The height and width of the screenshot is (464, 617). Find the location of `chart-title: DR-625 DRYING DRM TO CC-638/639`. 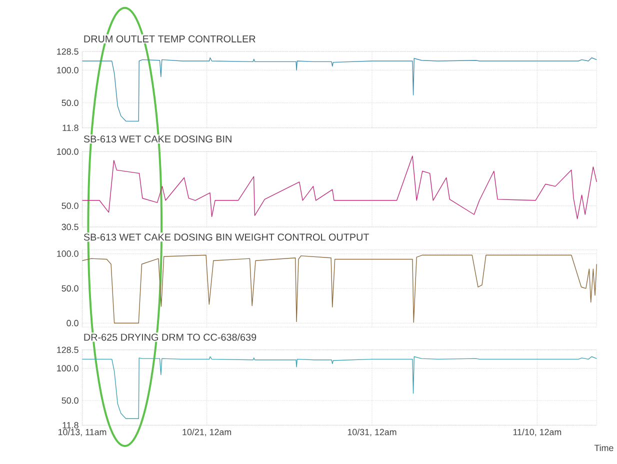

chart-title: DR-625 DRYING DRM TO CC-638/639 is located at coordinates (170, 337).